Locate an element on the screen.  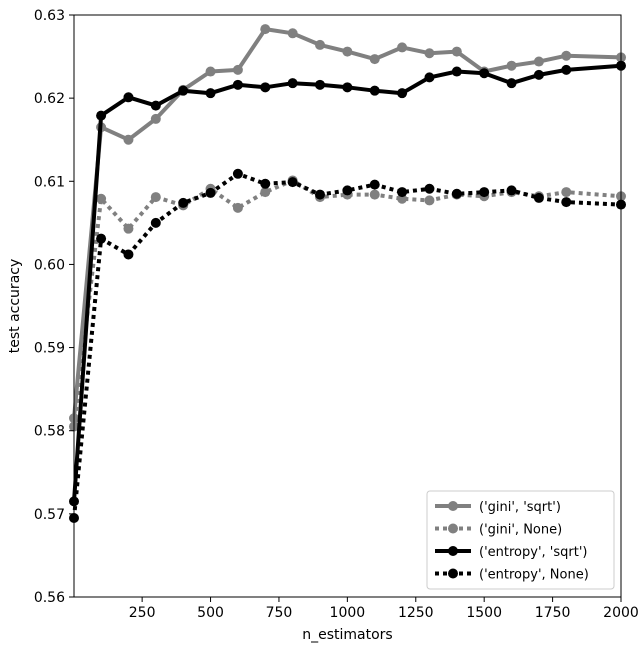
legend-item: ('entropy', None) is located at coordinates (512, 575).